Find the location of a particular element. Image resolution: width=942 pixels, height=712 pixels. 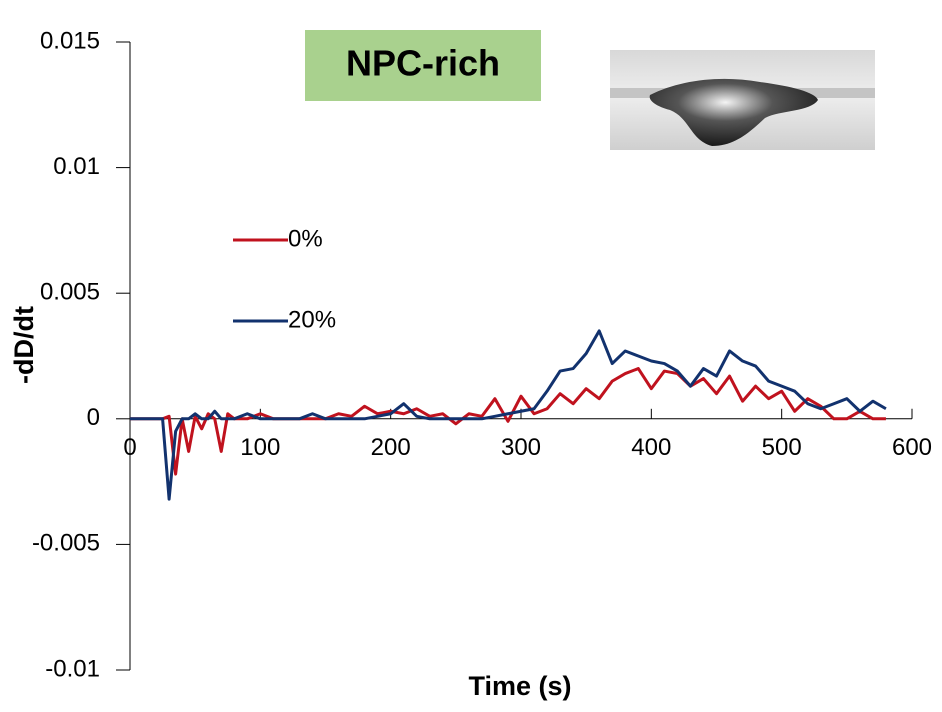

x-tick-label: 500 is located at coordinates (782, 447).